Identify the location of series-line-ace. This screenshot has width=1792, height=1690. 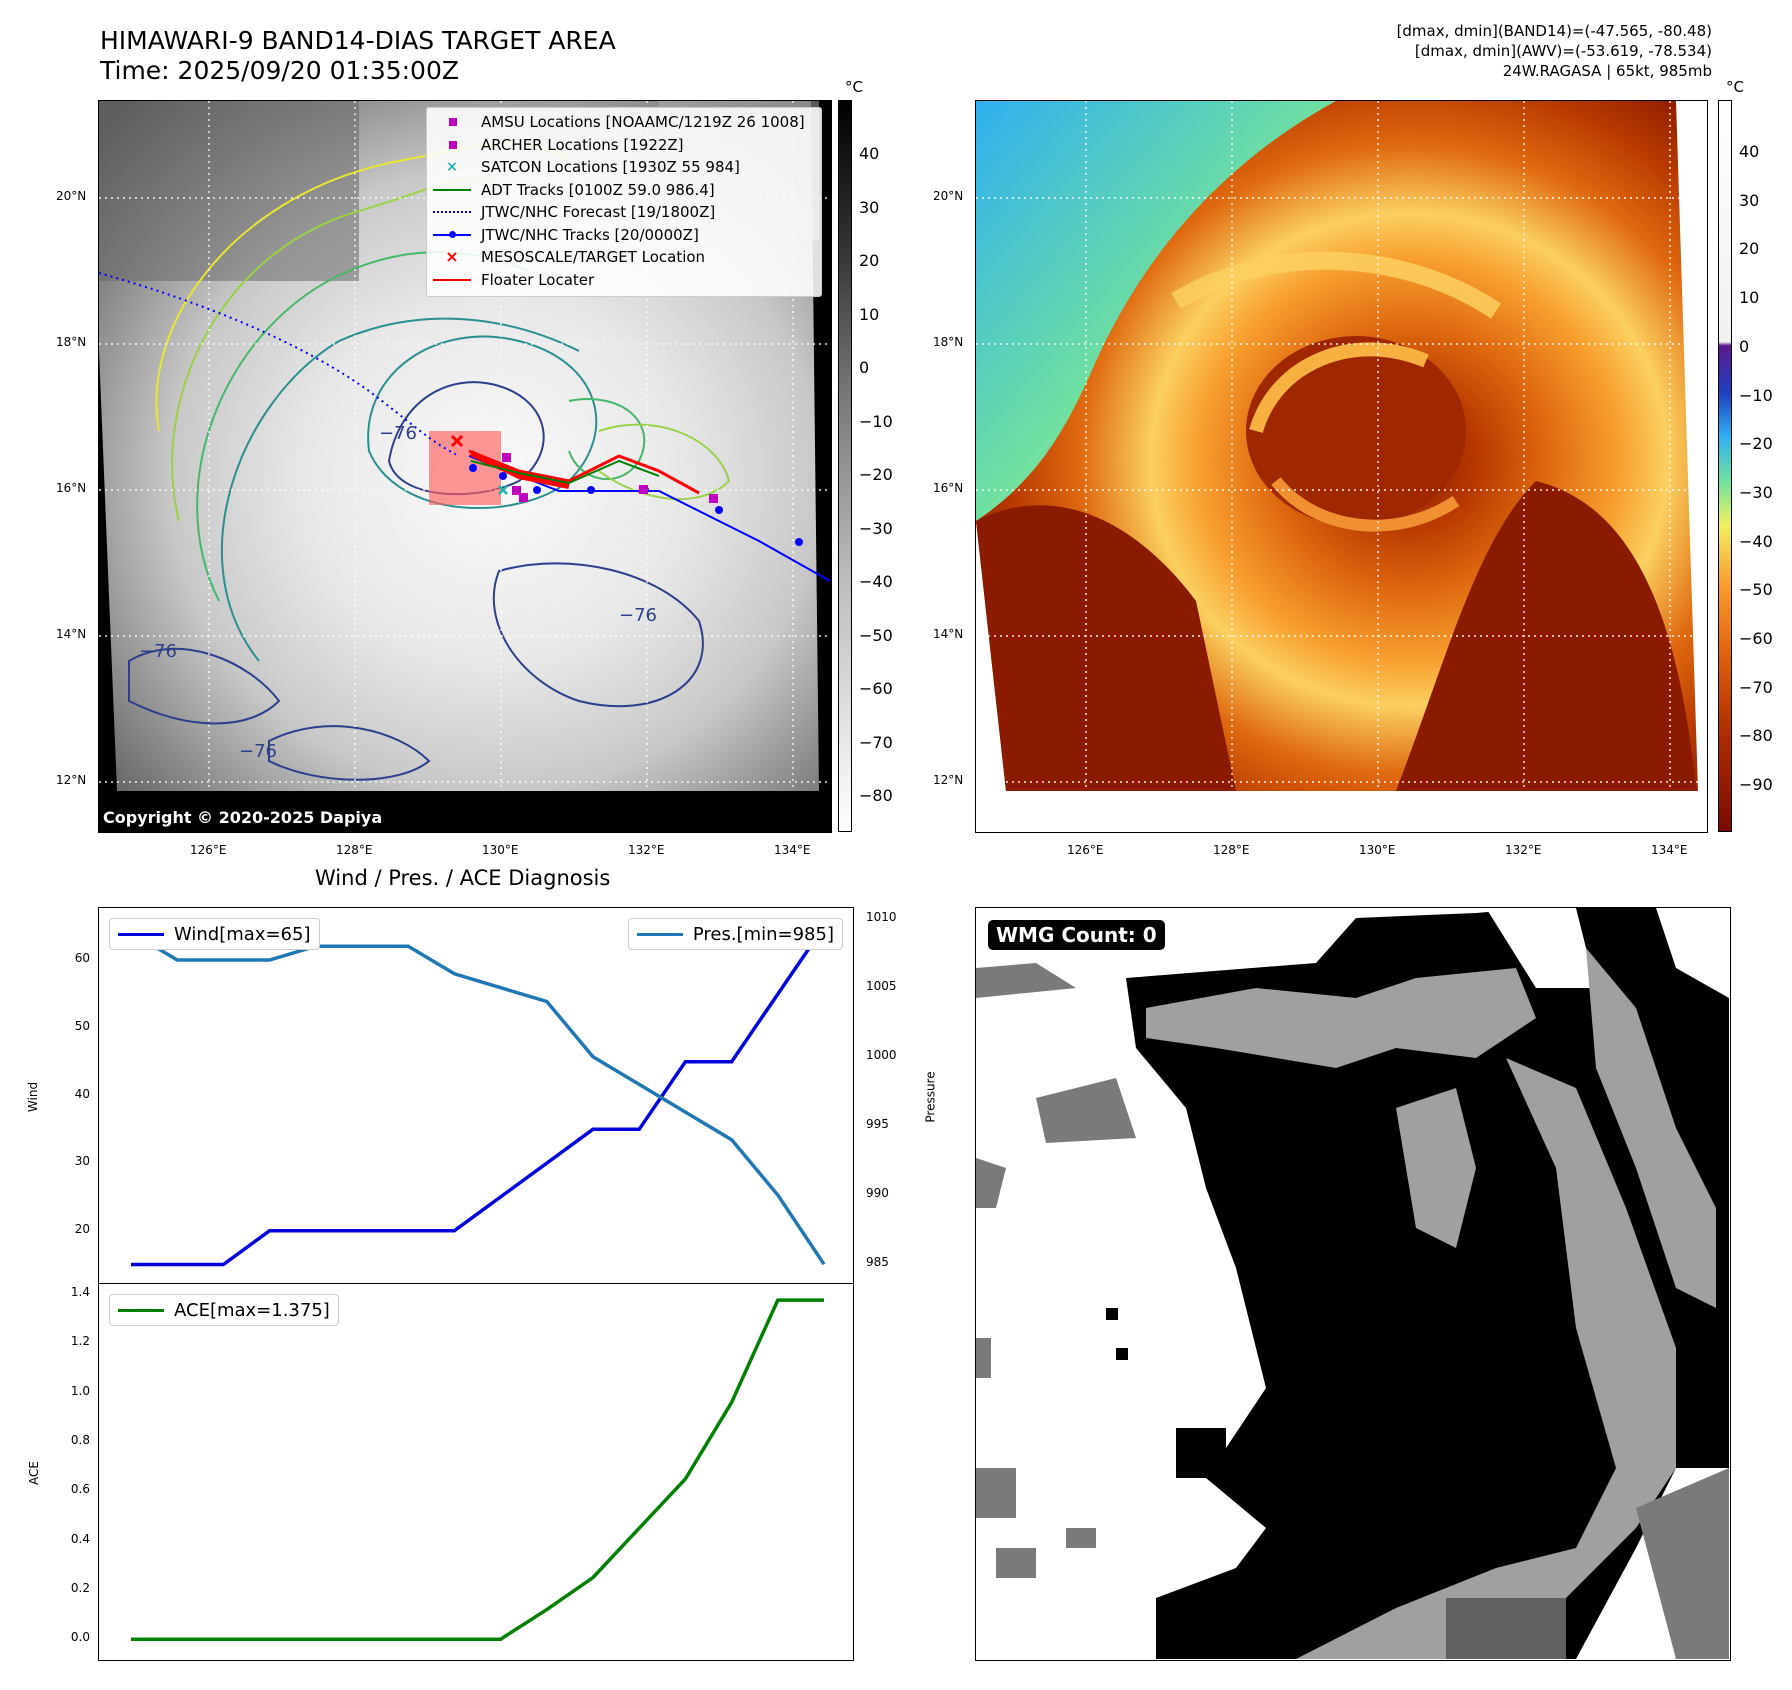
(477, 1469).